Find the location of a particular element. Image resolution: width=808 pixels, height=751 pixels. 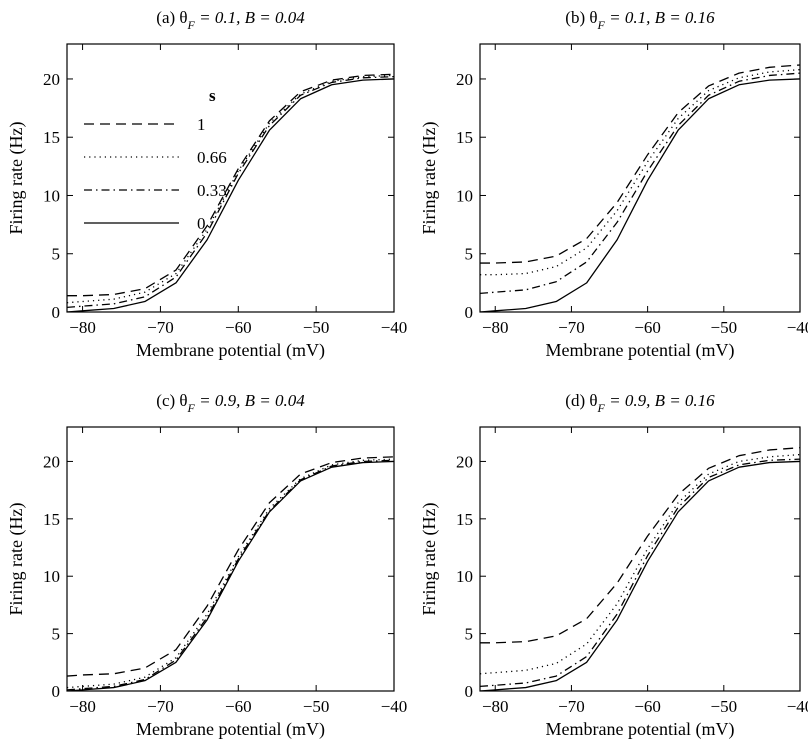

legend: s1 0.66 0.33 0 is located at coordinates (155, 159).